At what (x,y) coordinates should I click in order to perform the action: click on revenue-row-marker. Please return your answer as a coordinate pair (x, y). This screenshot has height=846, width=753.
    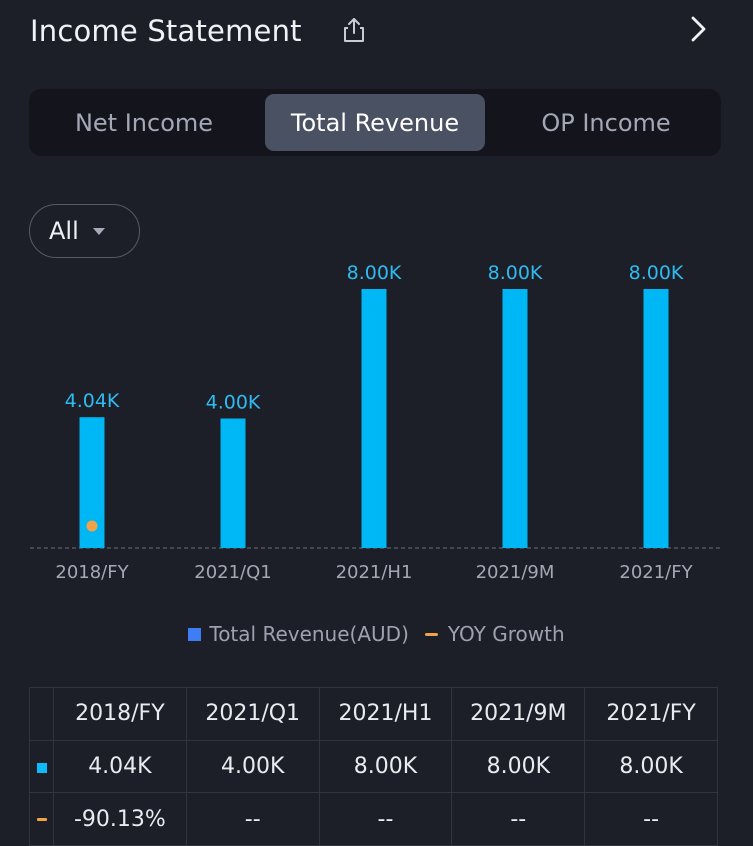
    Looking at the image, I should click on (41, 766).